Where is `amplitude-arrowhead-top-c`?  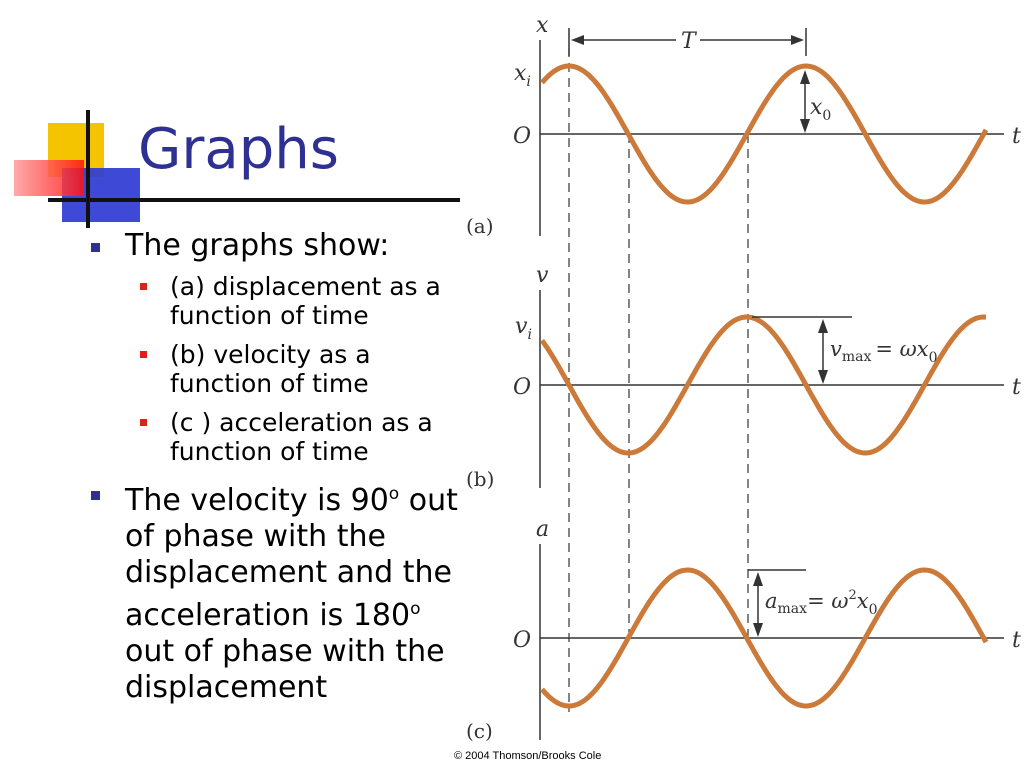 amplitude-arrowhead-top-c is located at coordinates (758, 579).